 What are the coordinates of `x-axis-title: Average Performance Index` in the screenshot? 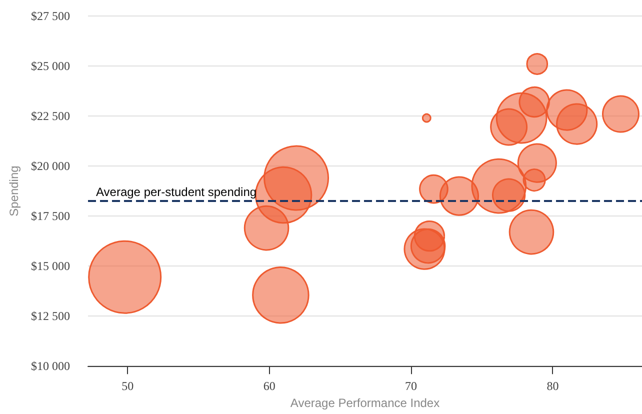 It's located at (365, 403).